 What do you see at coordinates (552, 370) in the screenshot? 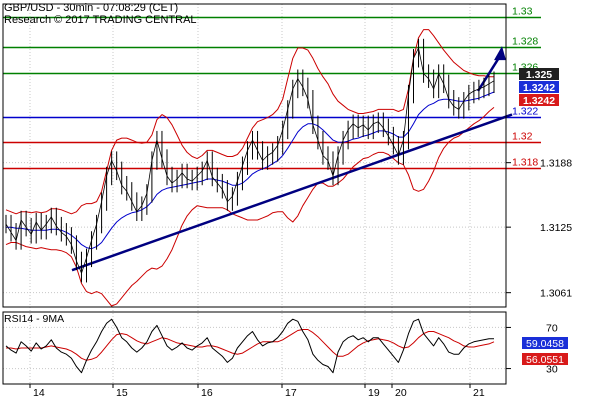
I see `rsi-tick-label: 30` at bounding box center [552, 370].